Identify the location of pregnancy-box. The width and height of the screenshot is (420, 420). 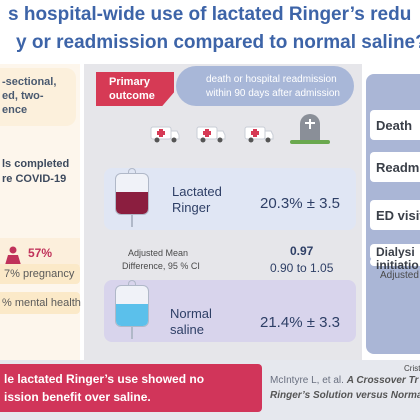
(40, 274).